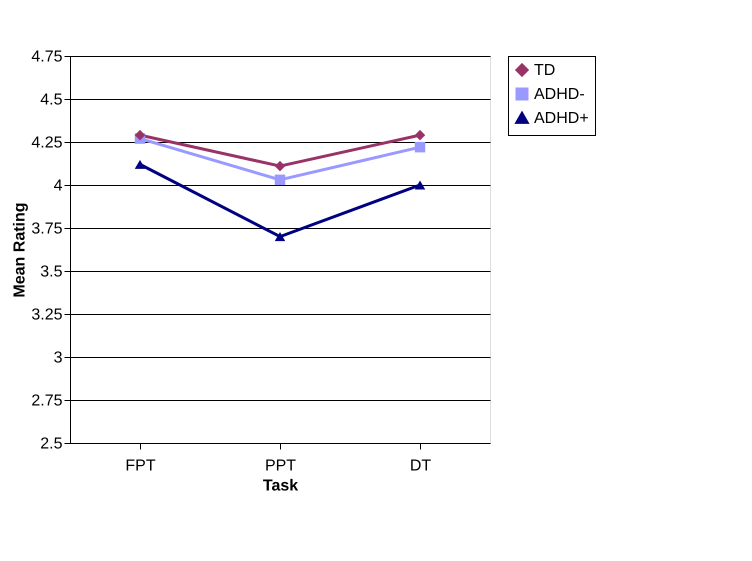 This screenshot has height=561, width=752. Describe the element at coordinates (280, 466) in the screenshot. I see `x-tick-label: PPT` at that location.